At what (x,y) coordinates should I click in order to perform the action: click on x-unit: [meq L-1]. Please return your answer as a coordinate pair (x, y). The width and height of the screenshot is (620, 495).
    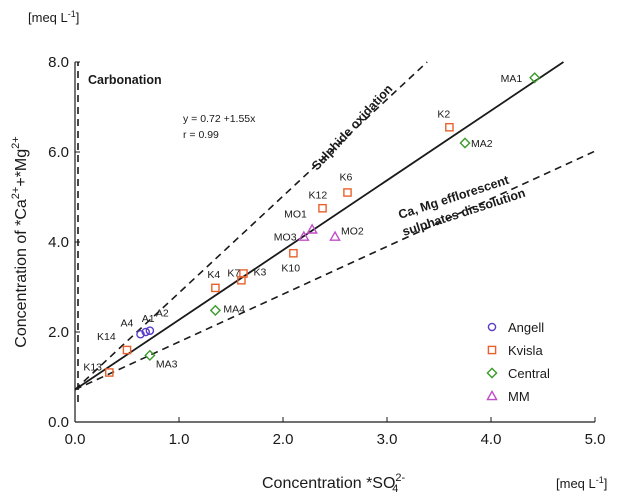
    Looking at the image, I should click on (581, 483).